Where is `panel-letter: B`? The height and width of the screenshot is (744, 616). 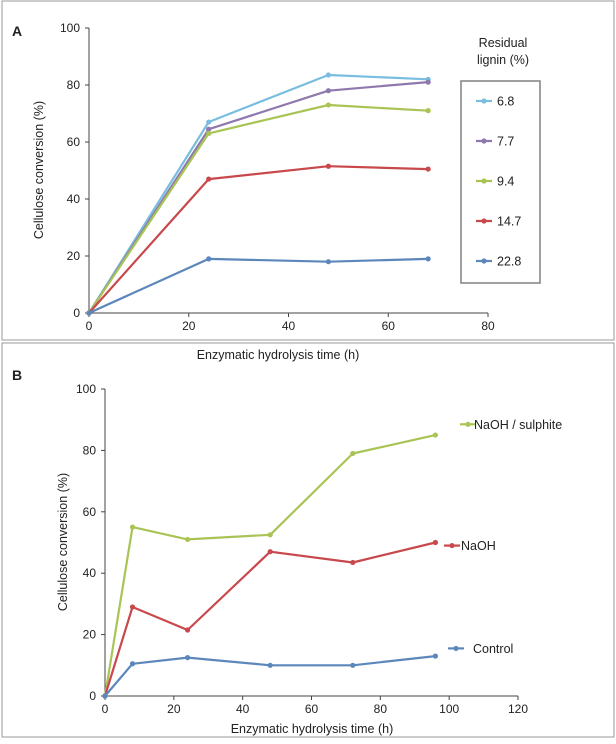 panel-letter: B is located at coordinates (17, 375).